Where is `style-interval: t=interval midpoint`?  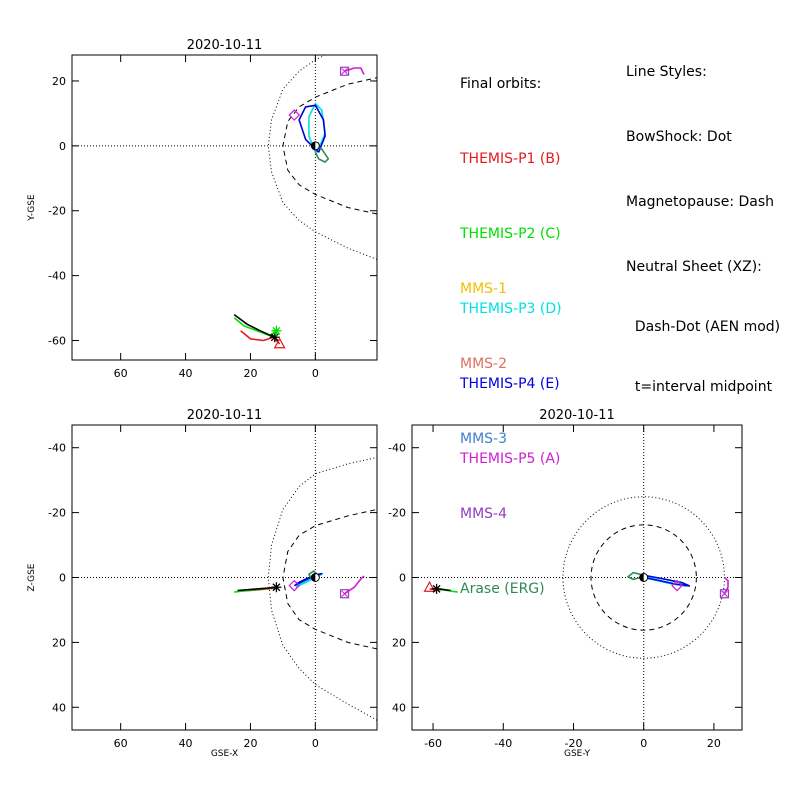
style-interval: t=interval midpoint is located at coordinates (699, 387).